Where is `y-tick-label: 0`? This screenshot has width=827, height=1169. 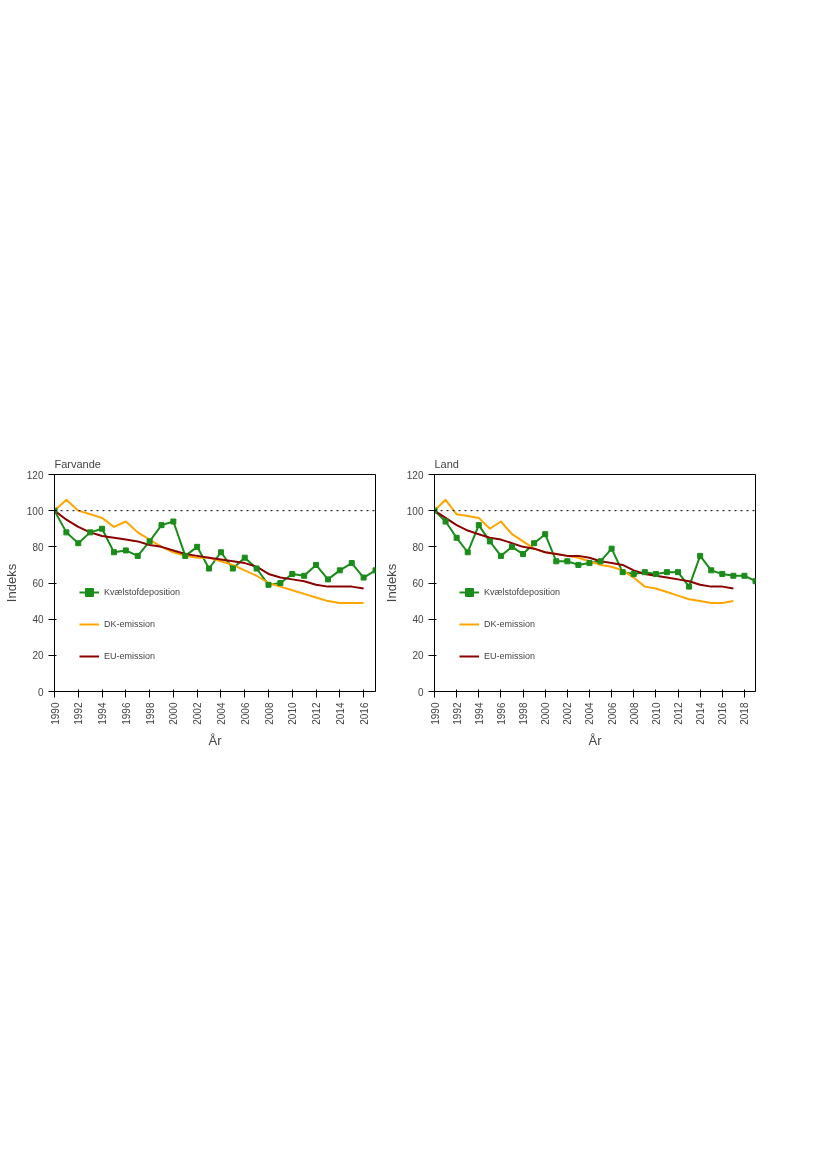 y-tick-label: 0 is located at coordinates (420, 692).